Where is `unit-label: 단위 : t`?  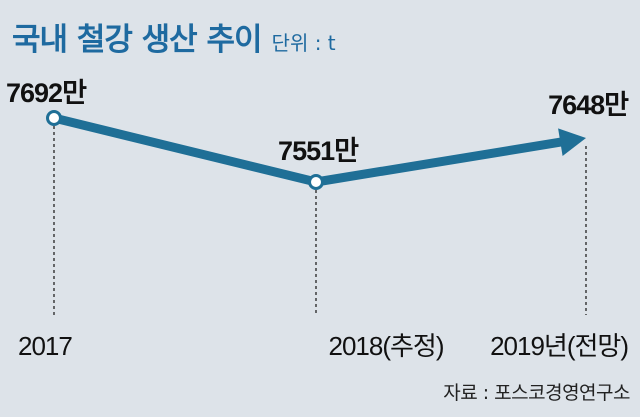 unit-label: 단위 : t is located at coordinates (303, 43).